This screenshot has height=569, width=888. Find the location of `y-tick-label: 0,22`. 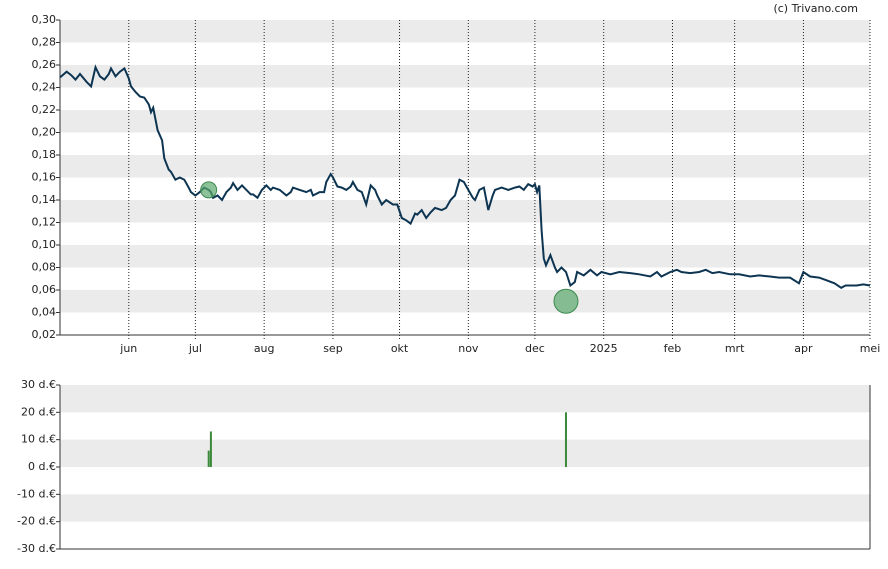

y-tick-label: 0,22 is located at coordinates (44, 109).